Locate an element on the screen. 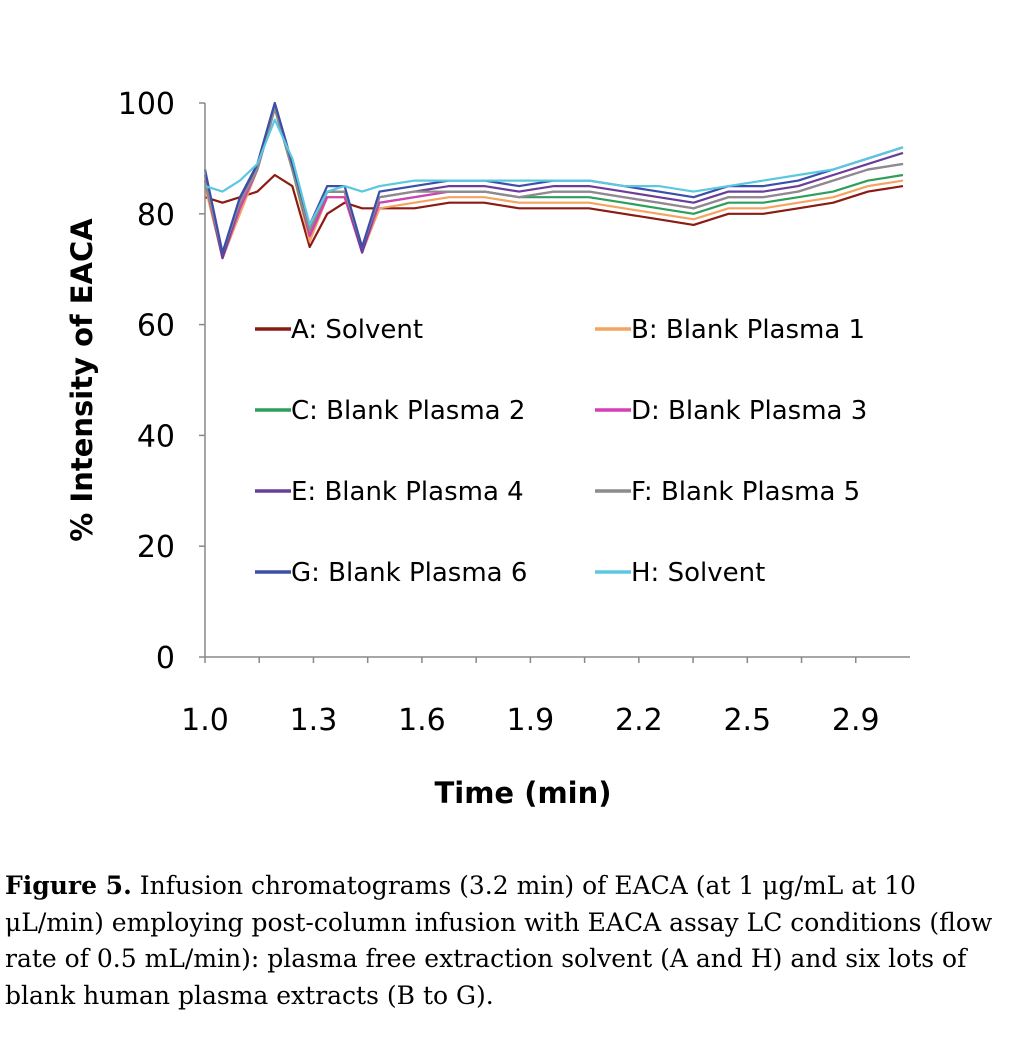 Image resolution: width=1013 pixels, height=1047 pixels. series-line-h is located at coordinates (554, 172).